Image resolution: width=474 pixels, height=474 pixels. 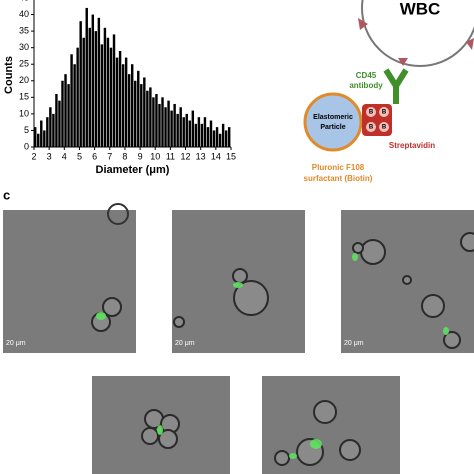 What do you see at coordinates (216, 156) in the screenshot?
I see `x-tick-label: 14` at bounding box center [216, 156].